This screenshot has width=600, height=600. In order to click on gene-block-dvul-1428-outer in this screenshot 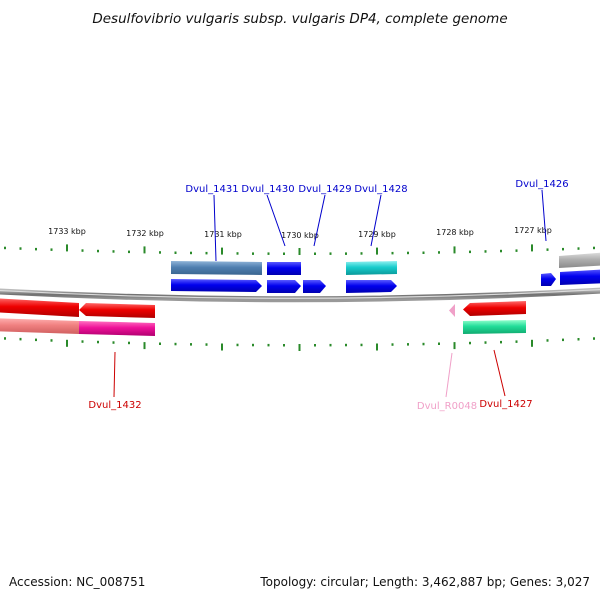, I will do `click(371, 268)`.